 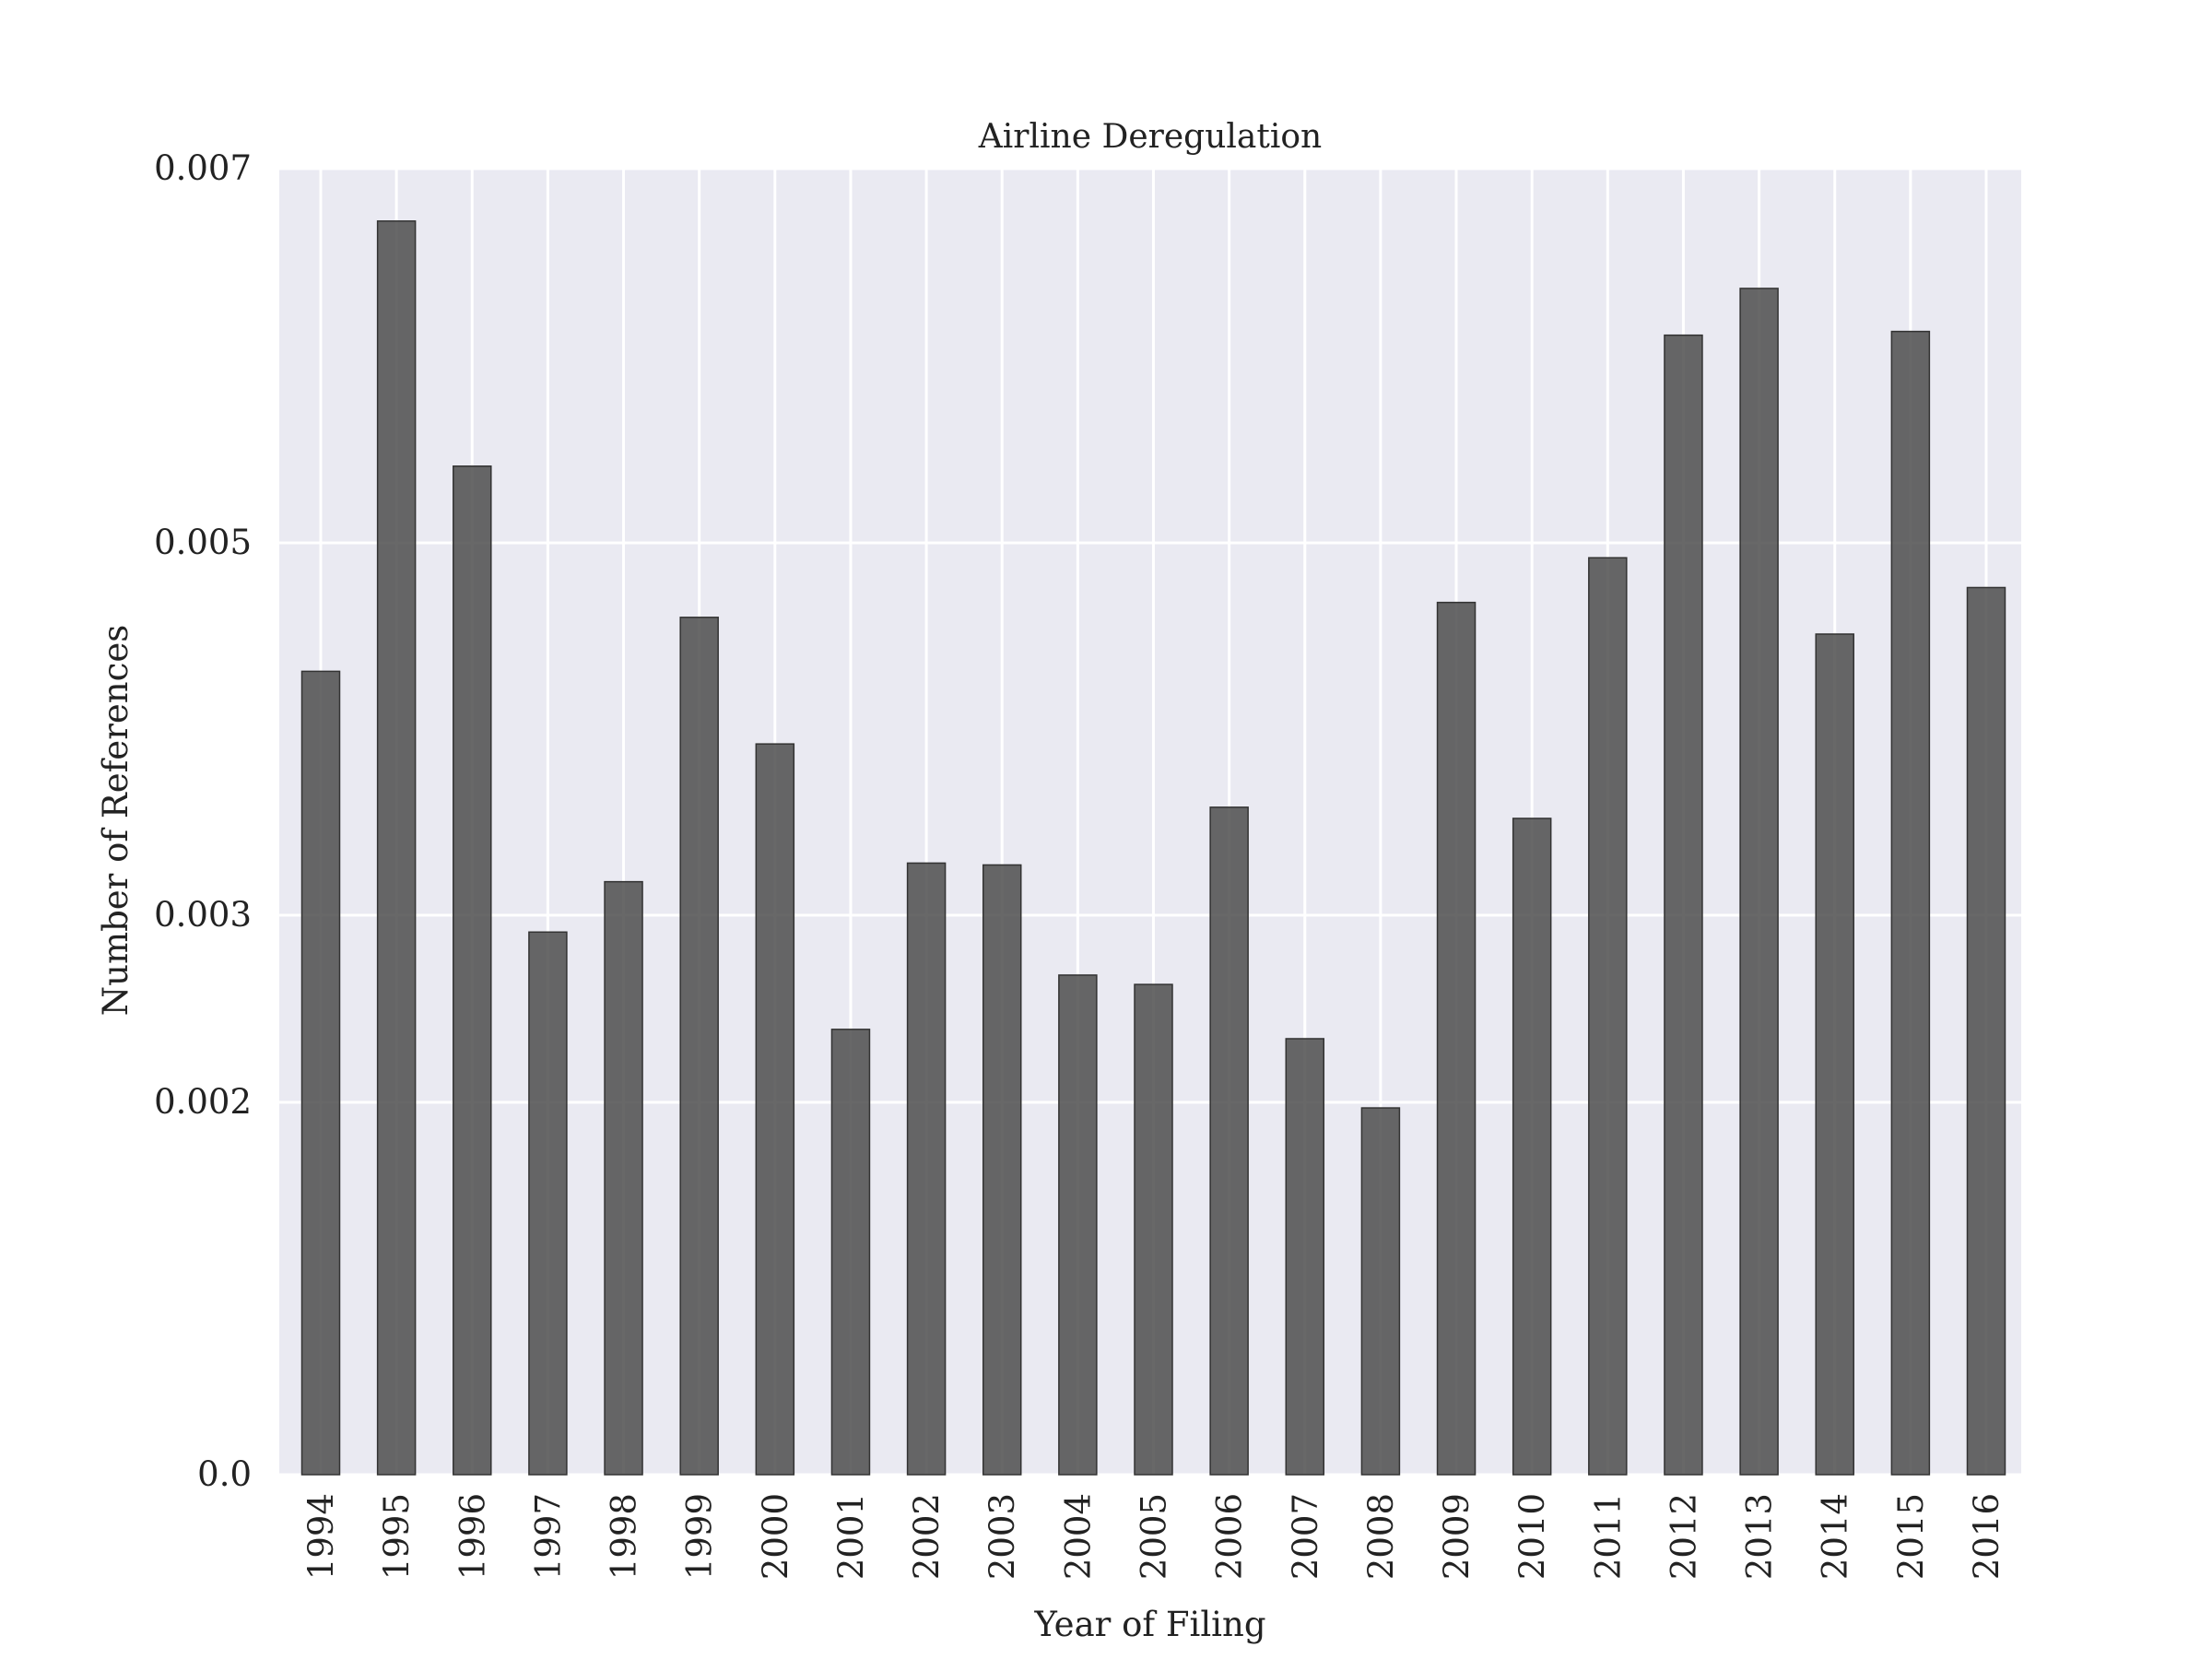 What do you see at coordinates (1532, 1147) in the screenshot?
I see `bar-2010` at bounding box center [1532, 1147].